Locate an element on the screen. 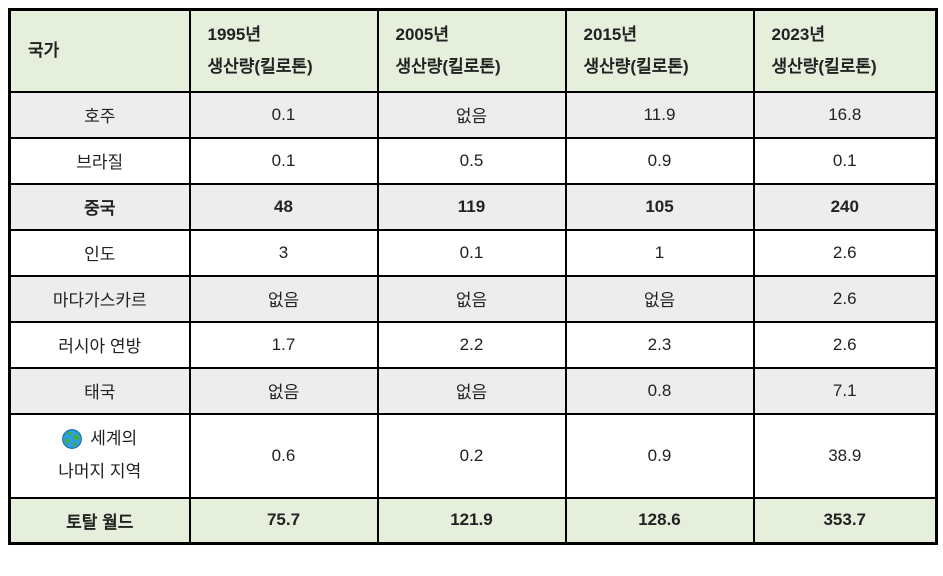 The image size is (943, 576). country-cell: 태국 is located at coordinates (99, 390).